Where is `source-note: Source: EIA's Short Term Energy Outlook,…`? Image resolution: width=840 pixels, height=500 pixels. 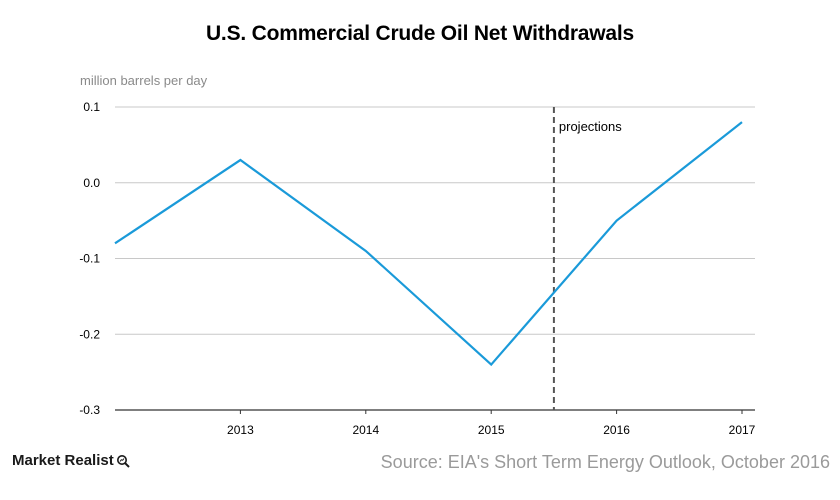 source-note: Source: EIA's Short Term Energy Outlook,… is located at coordinates (605, 462).